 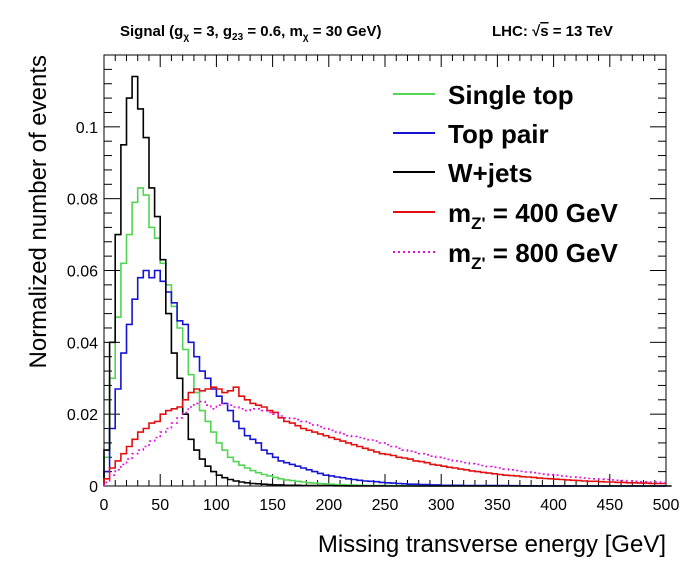 What do you see at coordinates (272, 505) in the screenshot?
I see `x-tick-label: 150` at bounding box center [272, 505].